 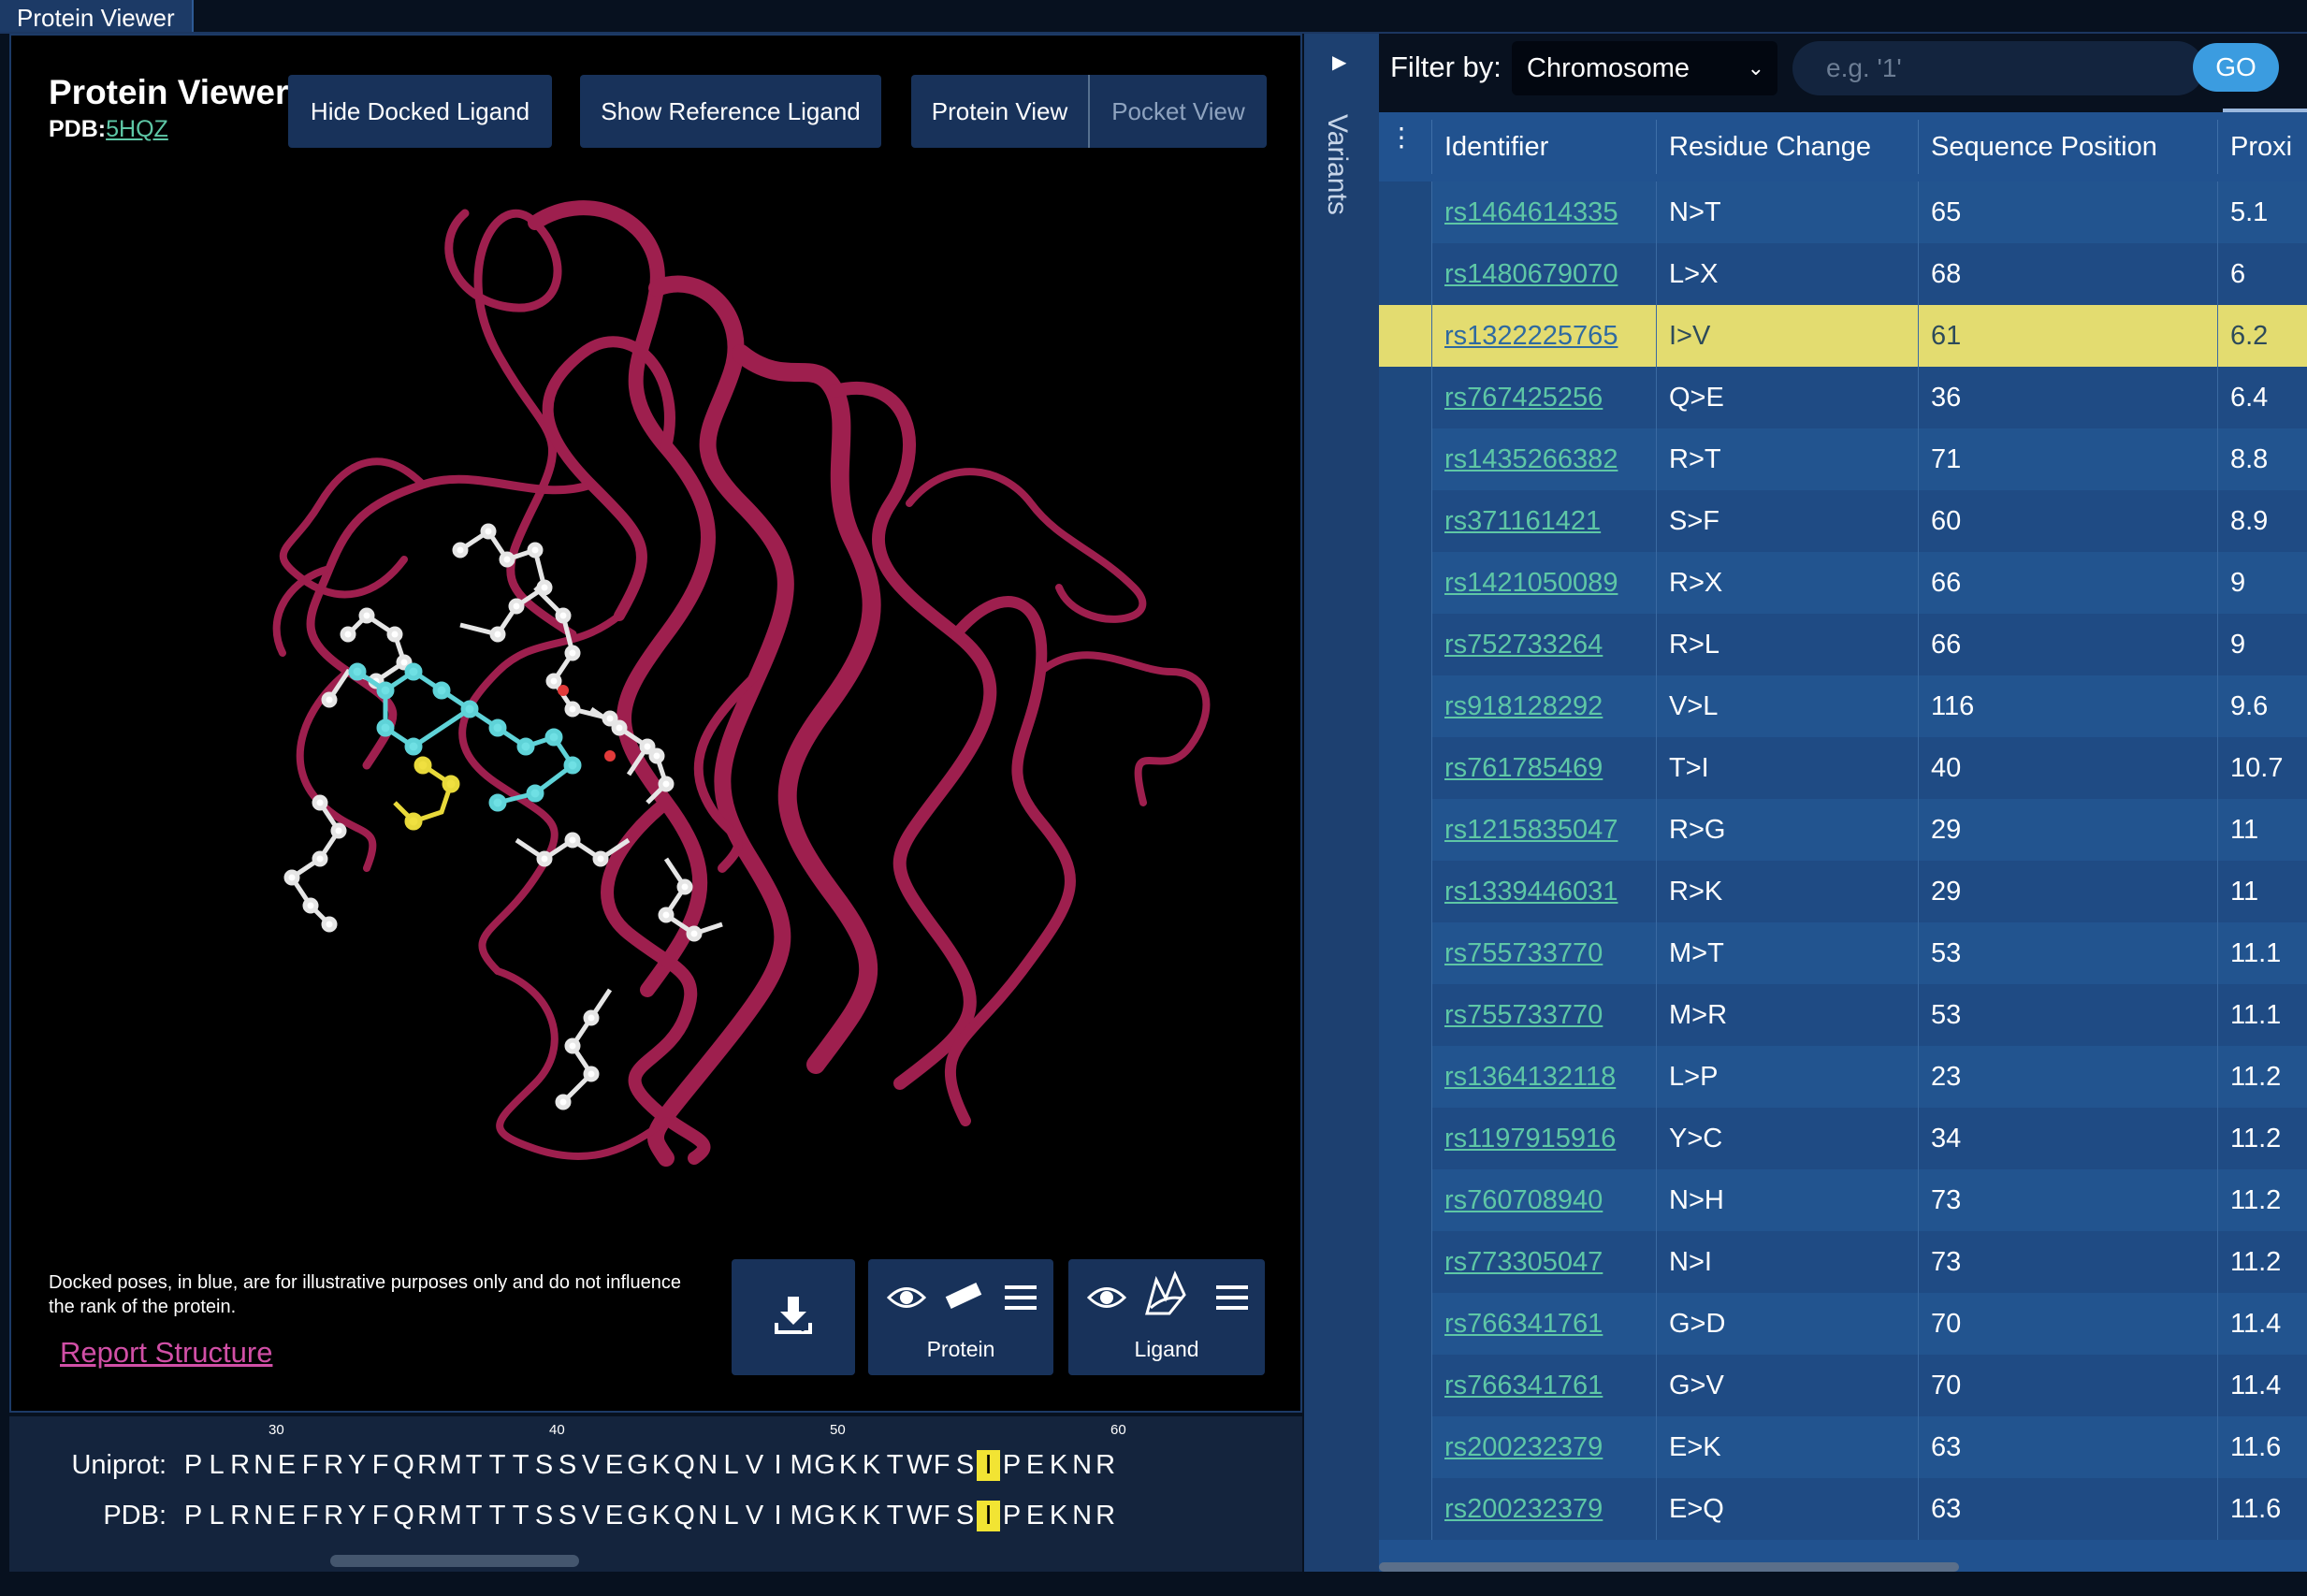 What do you see at coordinates (1843, 1509) in the screenshot?
I see `table-row: rs200232379 E>Q 63 11.6` at bounding box center [1843, 1509].